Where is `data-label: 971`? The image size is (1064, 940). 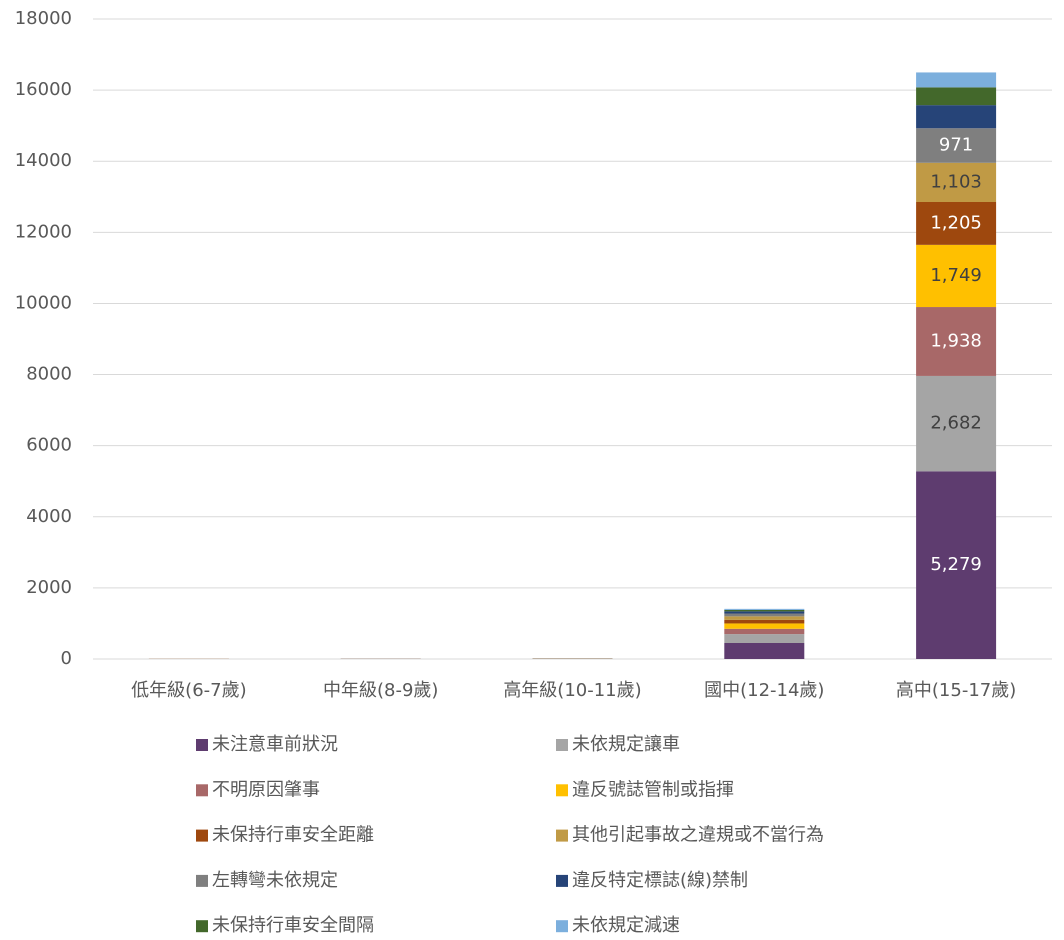
data-label: 971 is located at coordinates (956, 145).